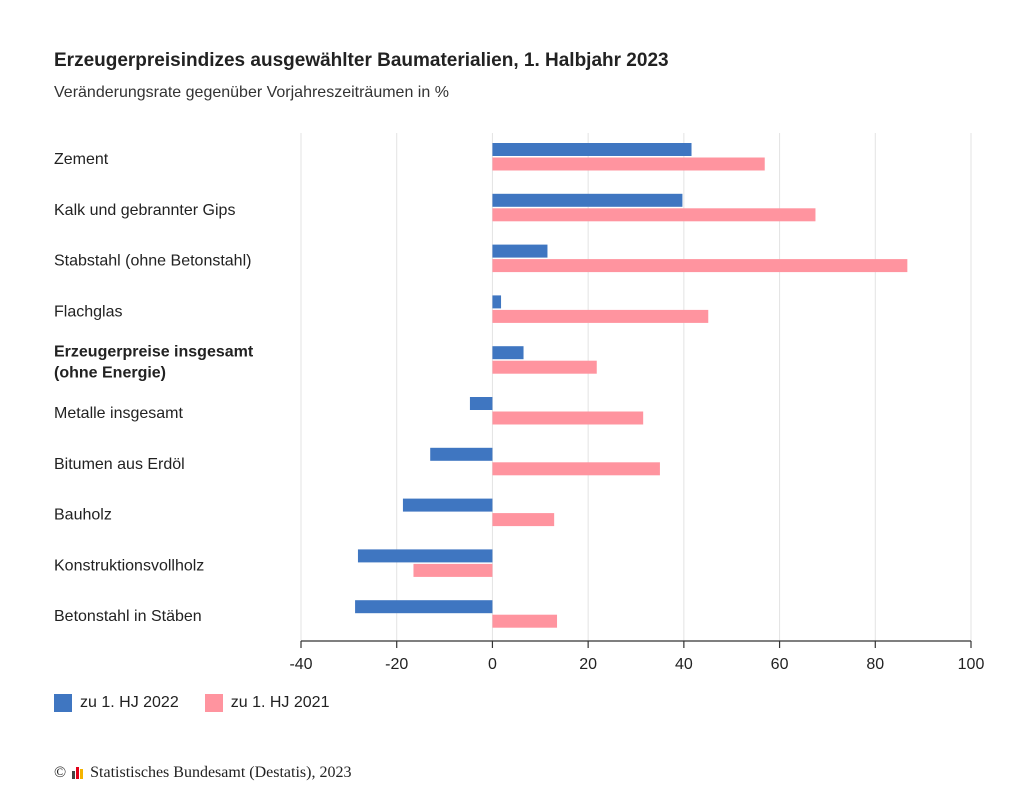 Image resolution: width=1024 pixels, height=800 pixels. What do you see at coordinates (221, 772) in the screenshot?
I see `source-text: Statistisches Bundesamt (Destatis), 2023` at bounding box center [221, 772].